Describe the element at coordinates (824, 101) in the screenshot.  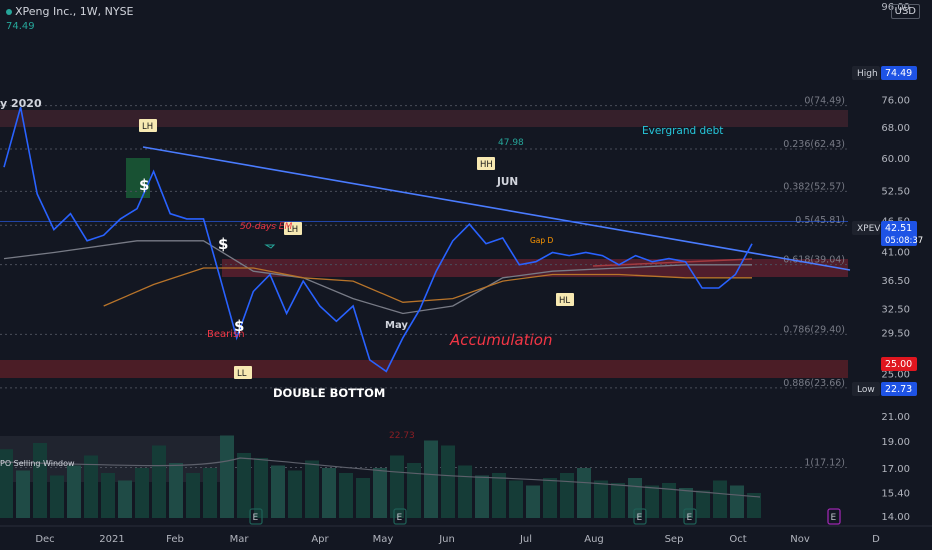
I see `fib-label: 0(74.49)` at that location.